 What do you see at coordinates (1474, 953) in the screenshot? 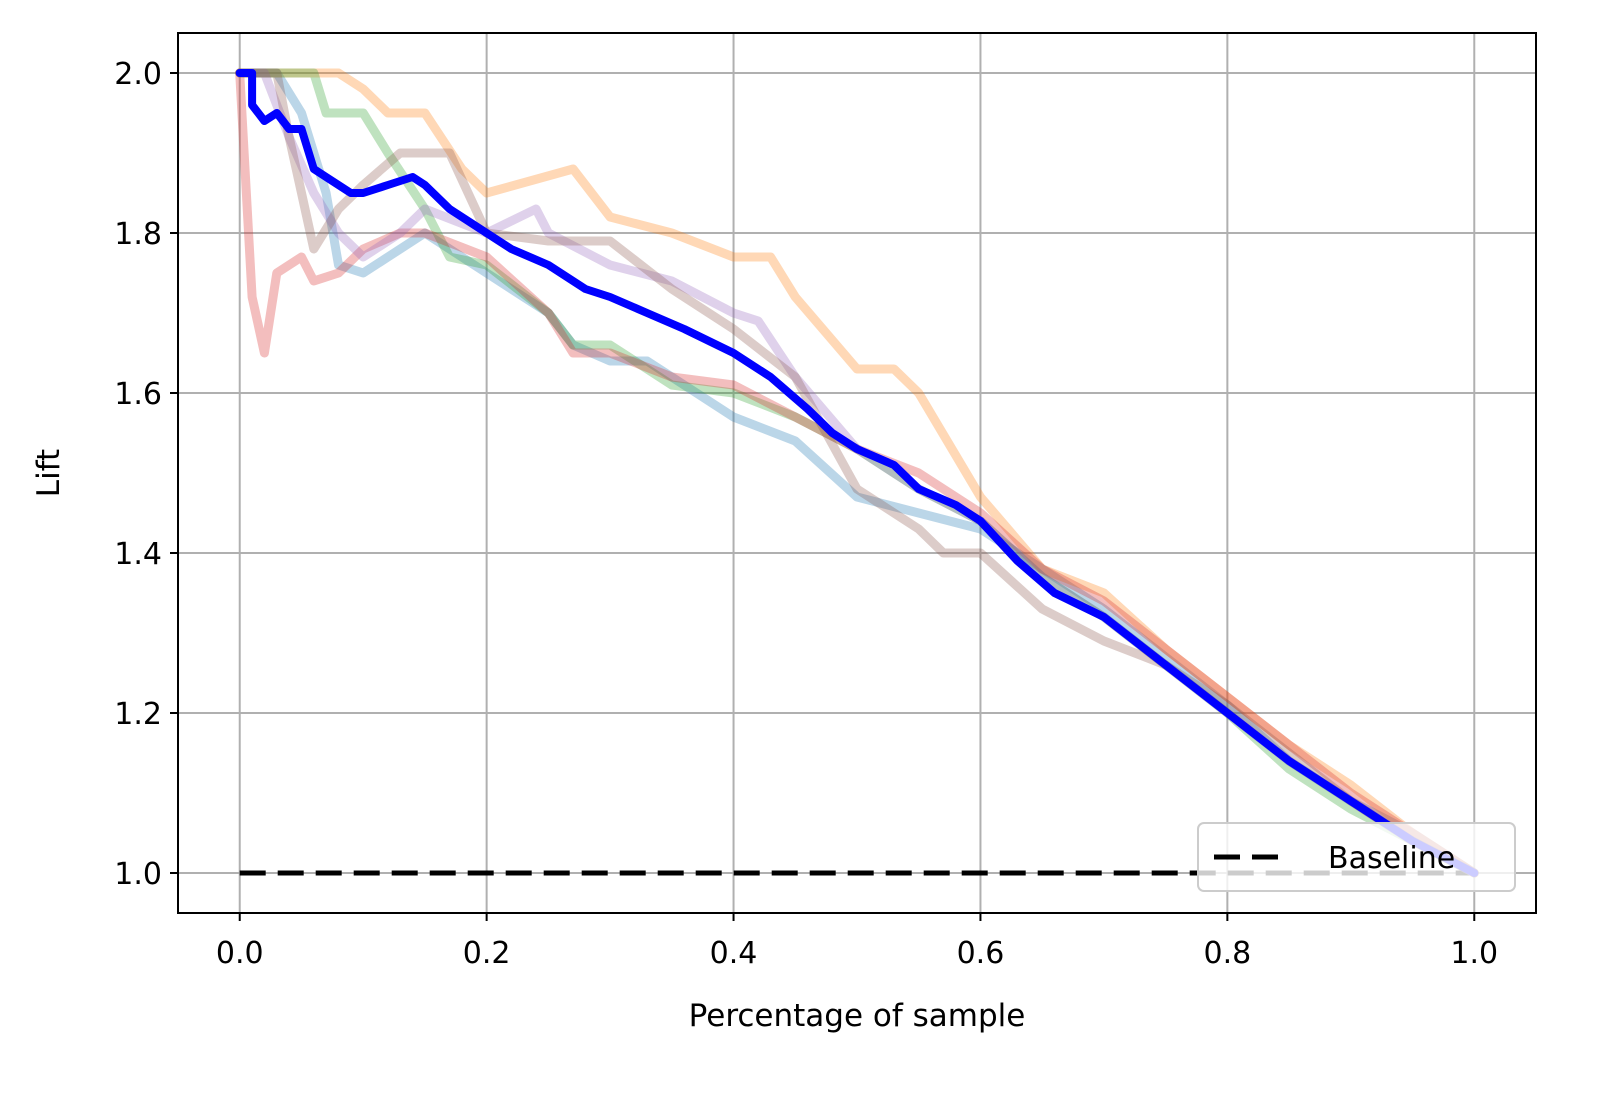
I see `x-tick-label: 1.0` at bounding box center [1474, 953].